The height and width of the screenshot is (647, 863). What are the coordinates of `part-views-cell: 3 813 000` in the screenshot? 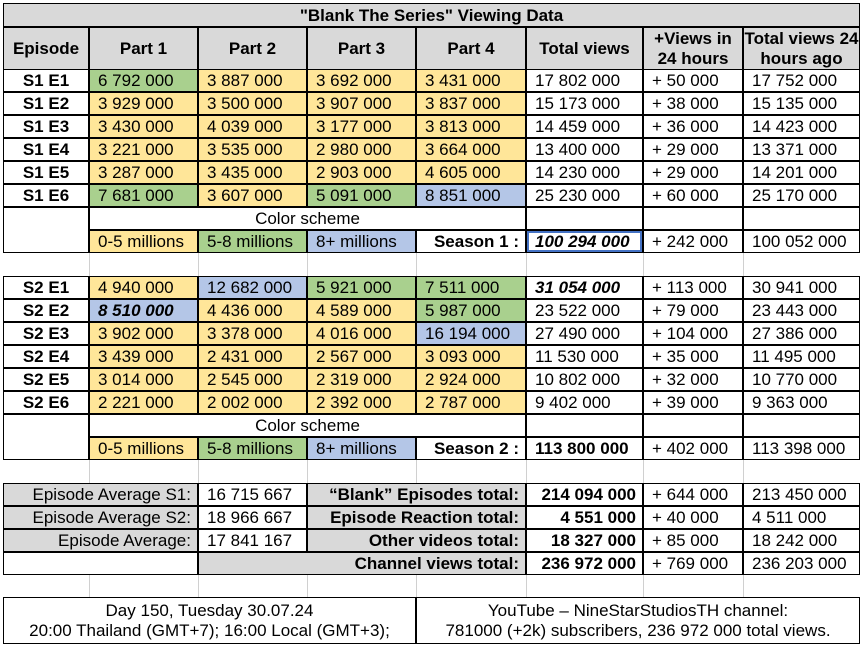 It's located at (471, 126).